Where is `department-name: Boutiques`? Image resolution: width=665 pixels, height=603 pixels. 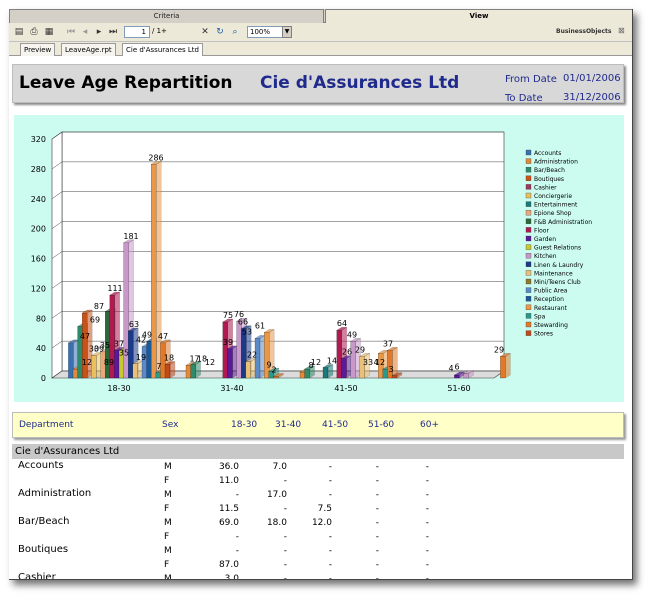 department-name: Boutiques is located at coordinates (43, 549).